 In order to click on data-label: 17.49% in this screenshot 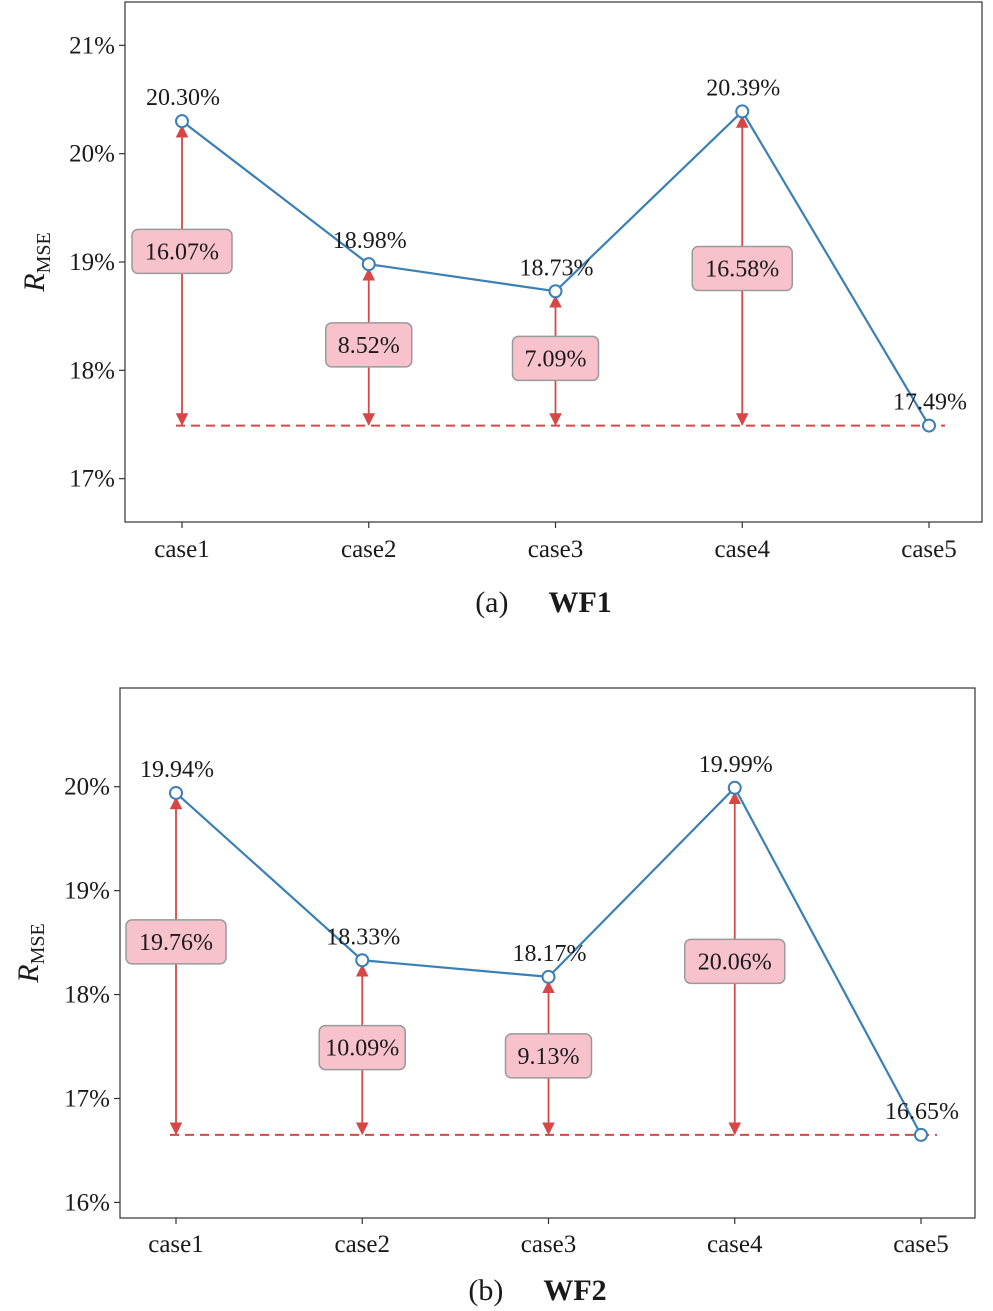, I will do `click(930, 403)`.